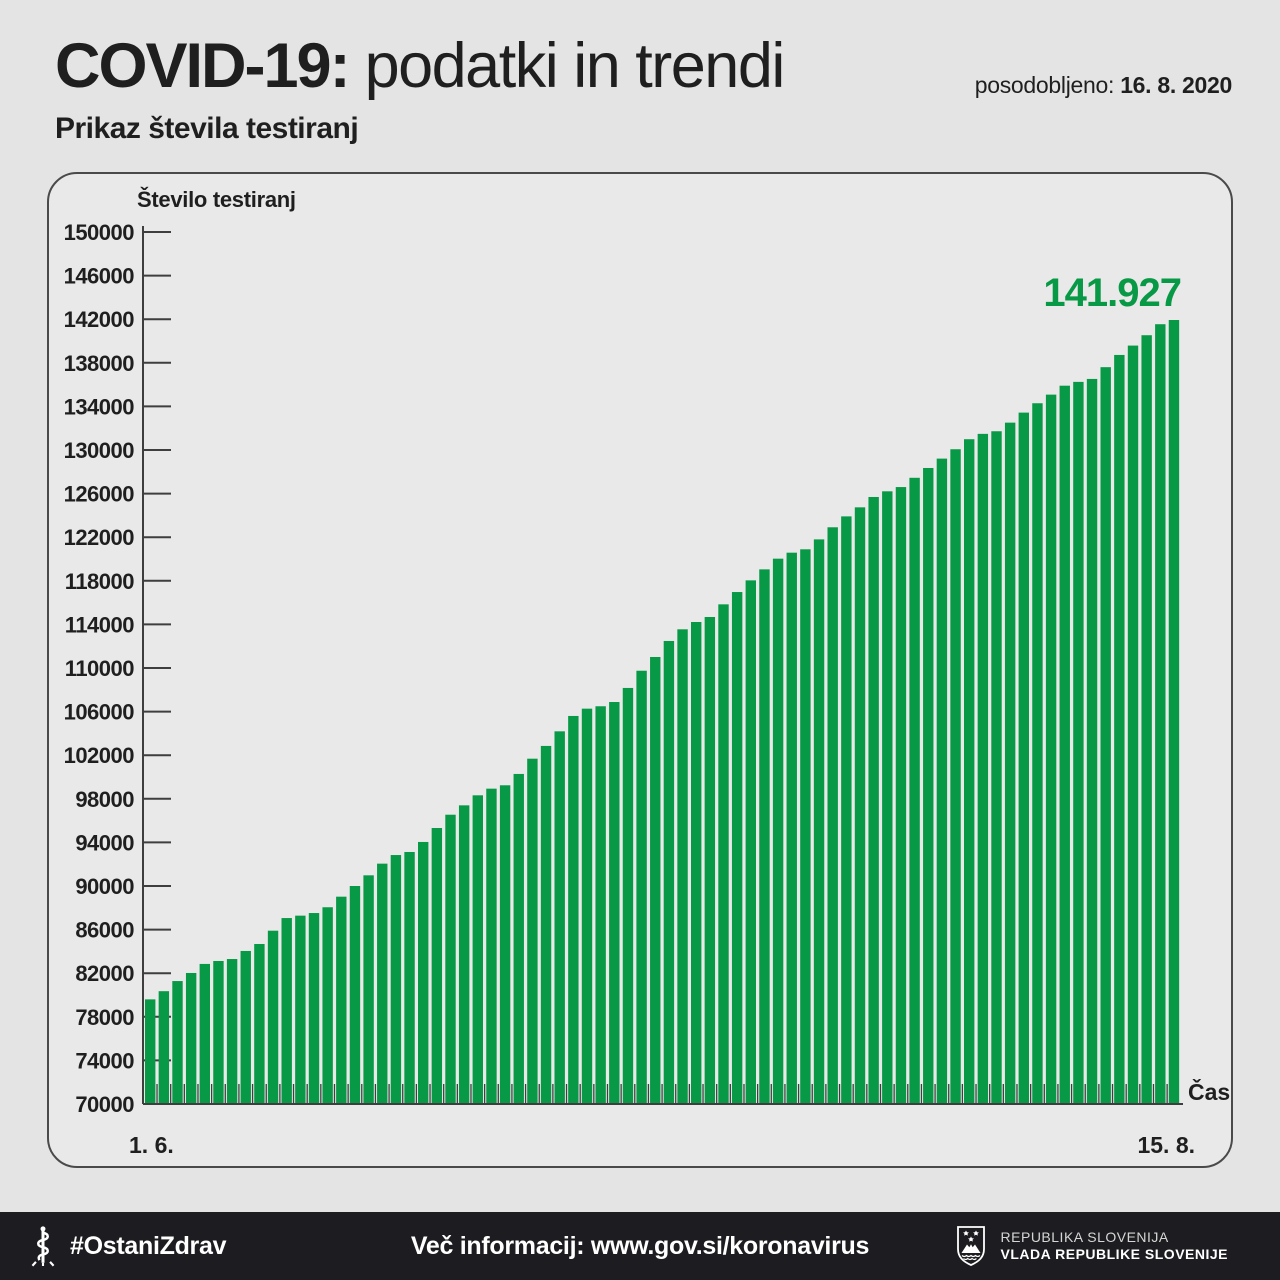  What do you see at coordinates (1112, 293) in the screenshot?
I see `last-value-label: 141.927` at bounding box center [1112, 293].